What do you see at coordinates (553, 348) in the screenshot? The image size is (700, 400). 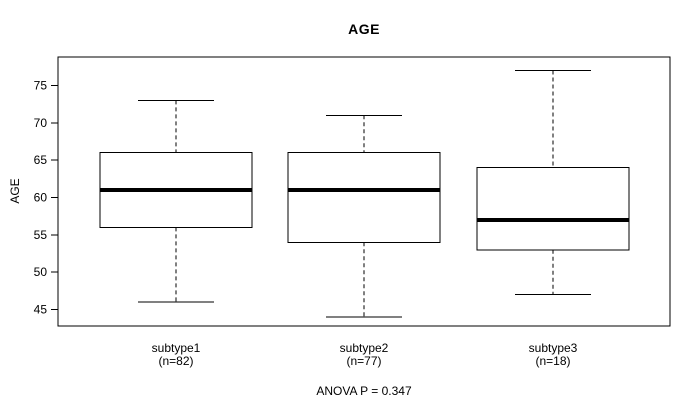 I see `x-label-subtype3: subtype3` at bounding box center [553, 348].